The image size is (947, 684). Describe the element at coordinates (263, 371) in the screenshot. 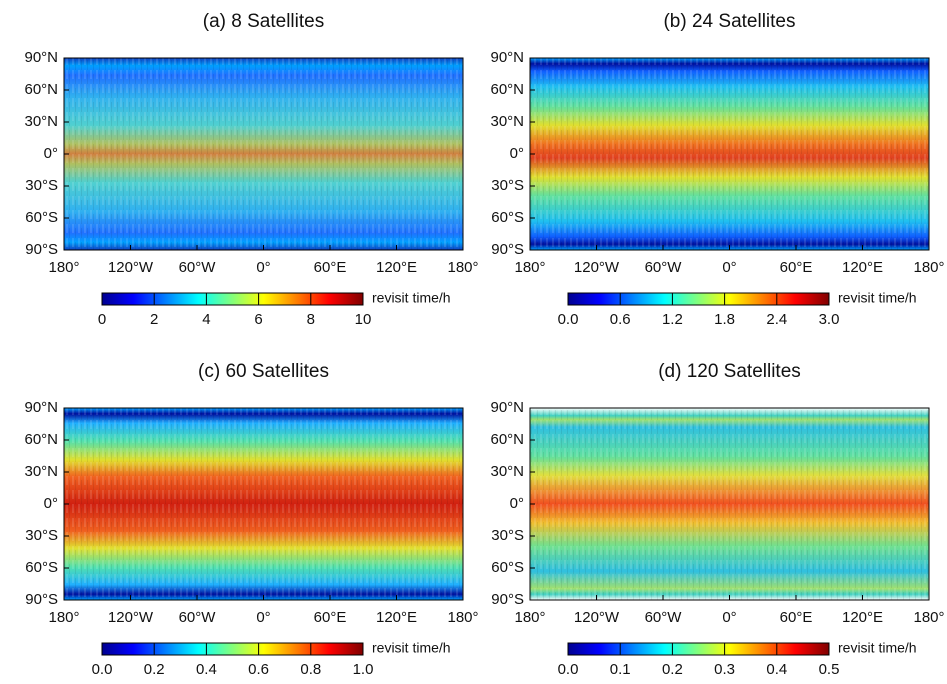

I see `panel-title: (c) 60 Satellites` at that location.